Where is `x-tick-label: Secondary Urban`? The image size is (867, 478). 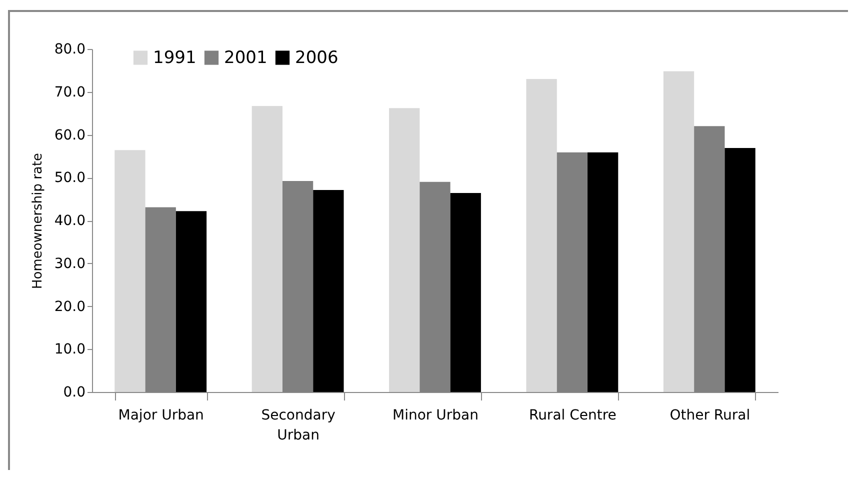
x-tick-label: Secondary Urban is located at coordinates (298, 426).